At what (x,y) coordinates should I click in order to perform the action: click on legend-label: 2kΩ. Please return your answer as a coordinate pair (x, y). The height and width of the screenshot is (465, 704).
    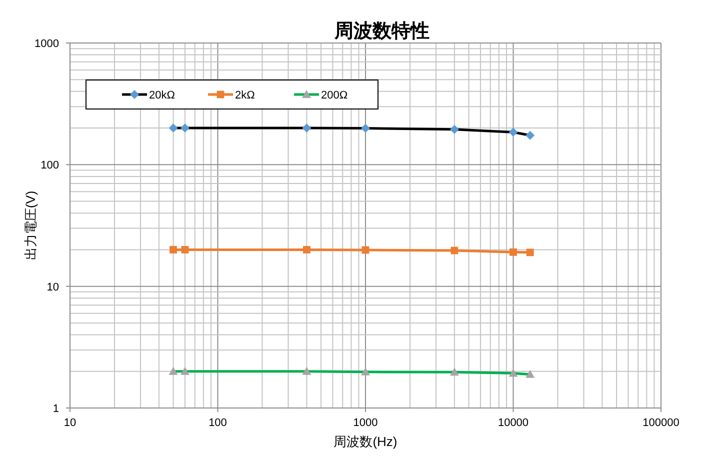
    Looking at the image, I should click on (245, 96).